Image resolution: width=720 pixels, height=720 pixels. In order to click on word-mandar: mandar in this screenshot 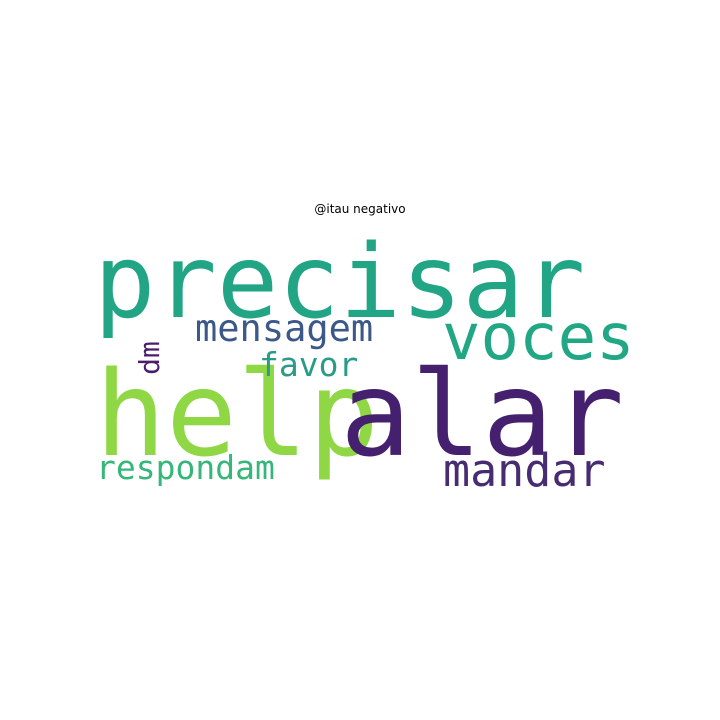, I will do `click(524, 470)`.